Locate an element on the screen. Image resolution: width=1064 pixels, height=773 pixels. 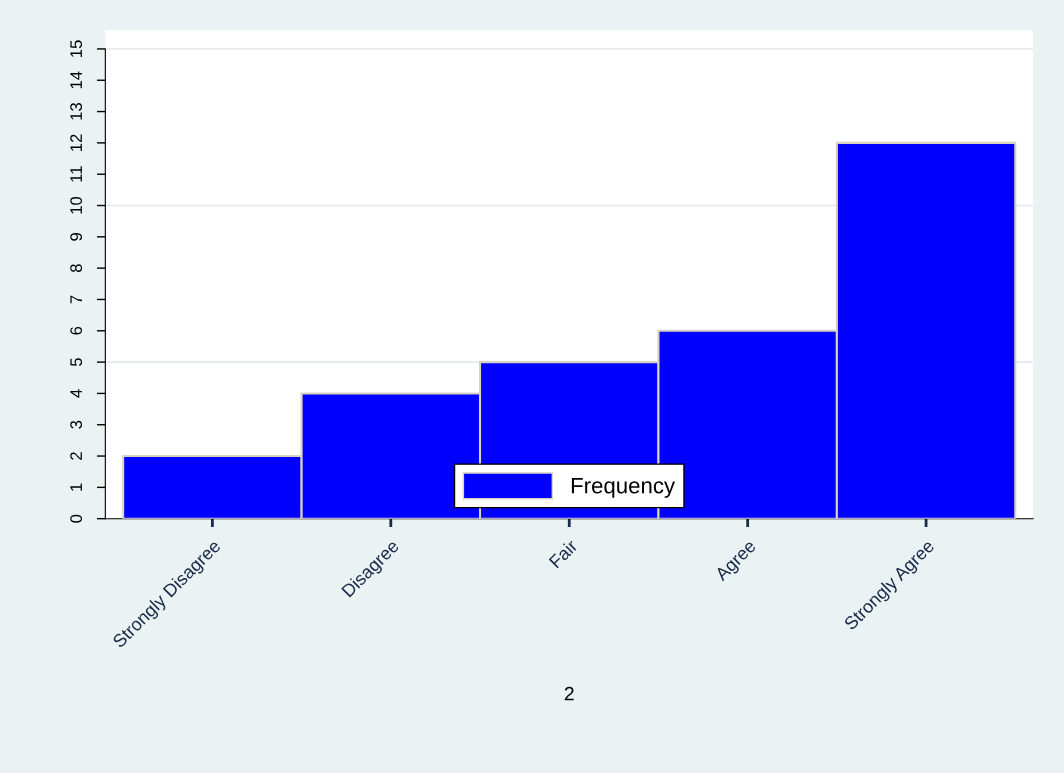
y-tick-label: 12 is located at coordinates (76, 142).